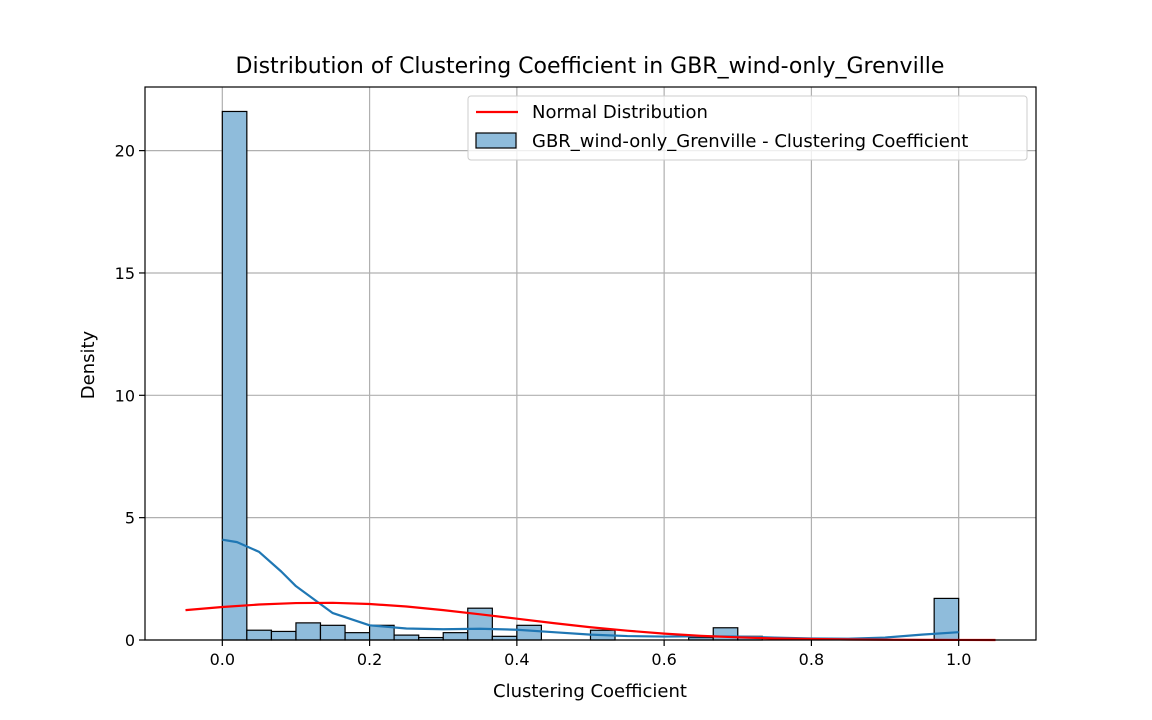  Describe the element at coordinates (496, 140) in the screenshot. I see `legend-swatch-histogram` at that location.